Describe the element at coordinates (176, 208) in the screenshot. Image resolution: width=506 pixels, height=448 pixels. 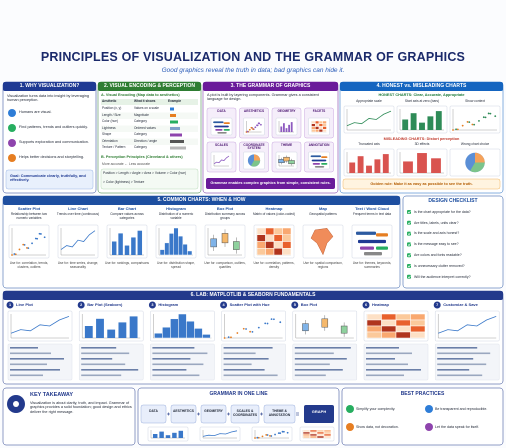
I see `chart-name: Histogram` at that location.